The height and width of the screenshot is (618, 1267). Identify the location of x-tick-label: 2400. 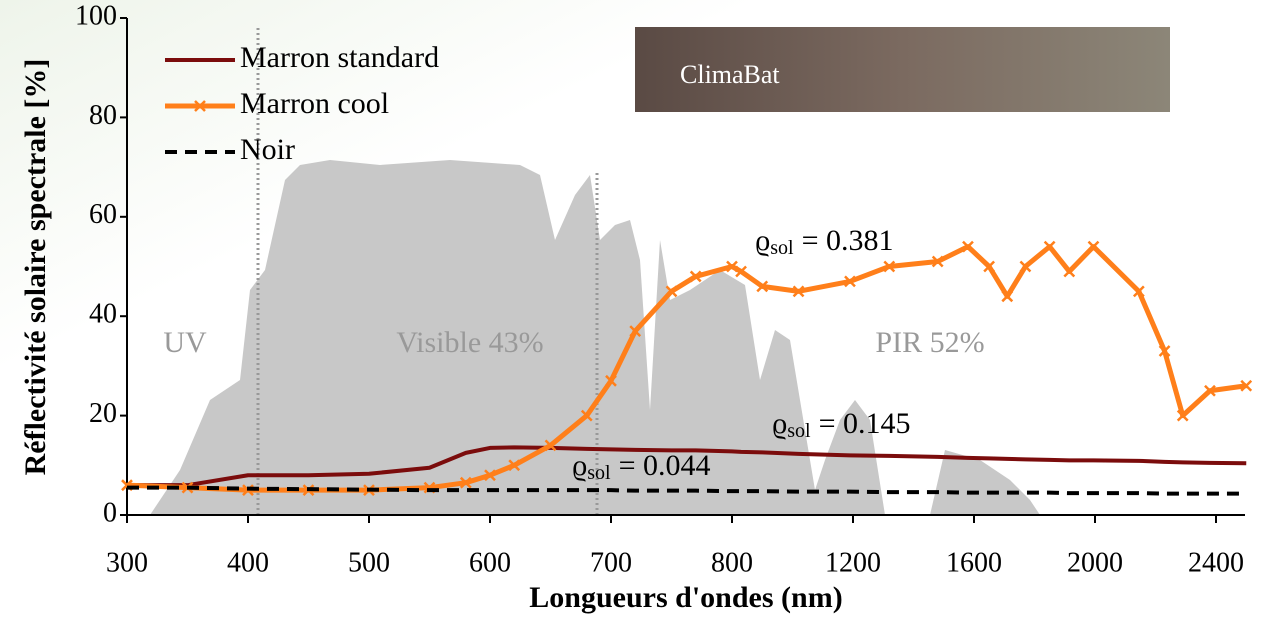
(1216, 562).